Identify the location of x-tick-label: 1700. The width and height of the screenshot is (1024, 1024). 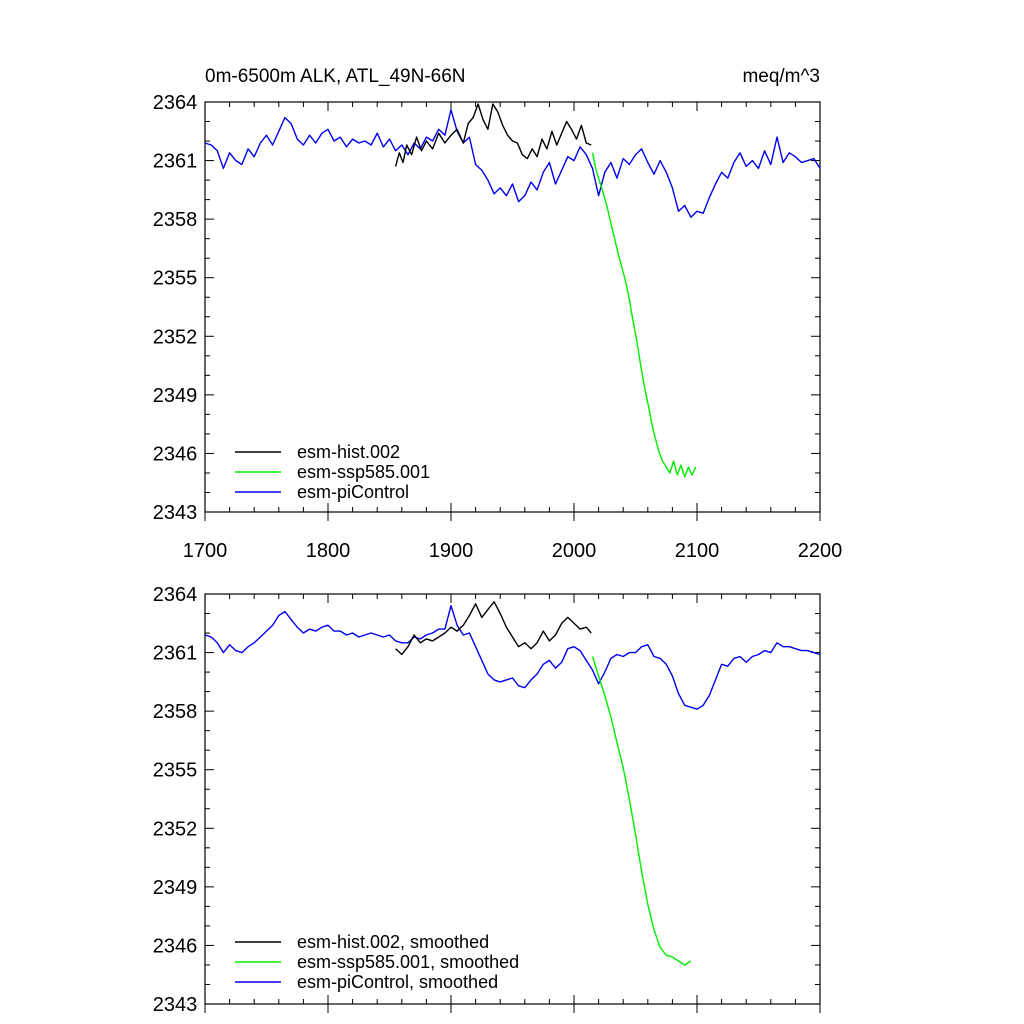
(205, 551).